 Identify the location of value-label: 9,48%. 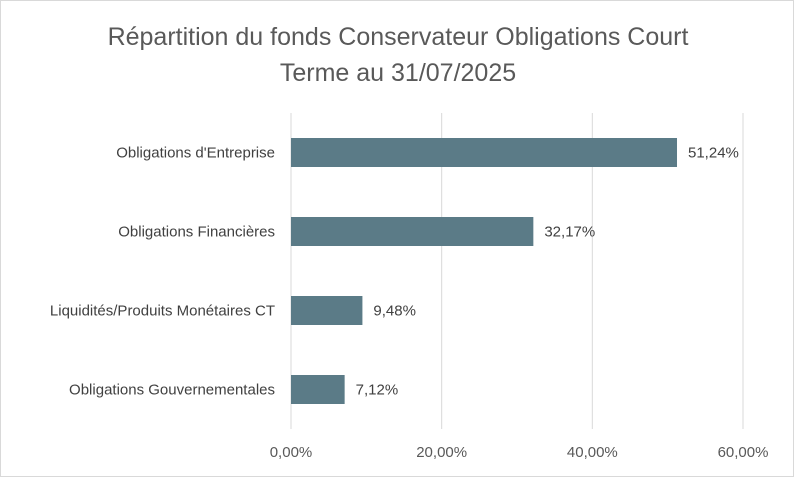
(394, 311).